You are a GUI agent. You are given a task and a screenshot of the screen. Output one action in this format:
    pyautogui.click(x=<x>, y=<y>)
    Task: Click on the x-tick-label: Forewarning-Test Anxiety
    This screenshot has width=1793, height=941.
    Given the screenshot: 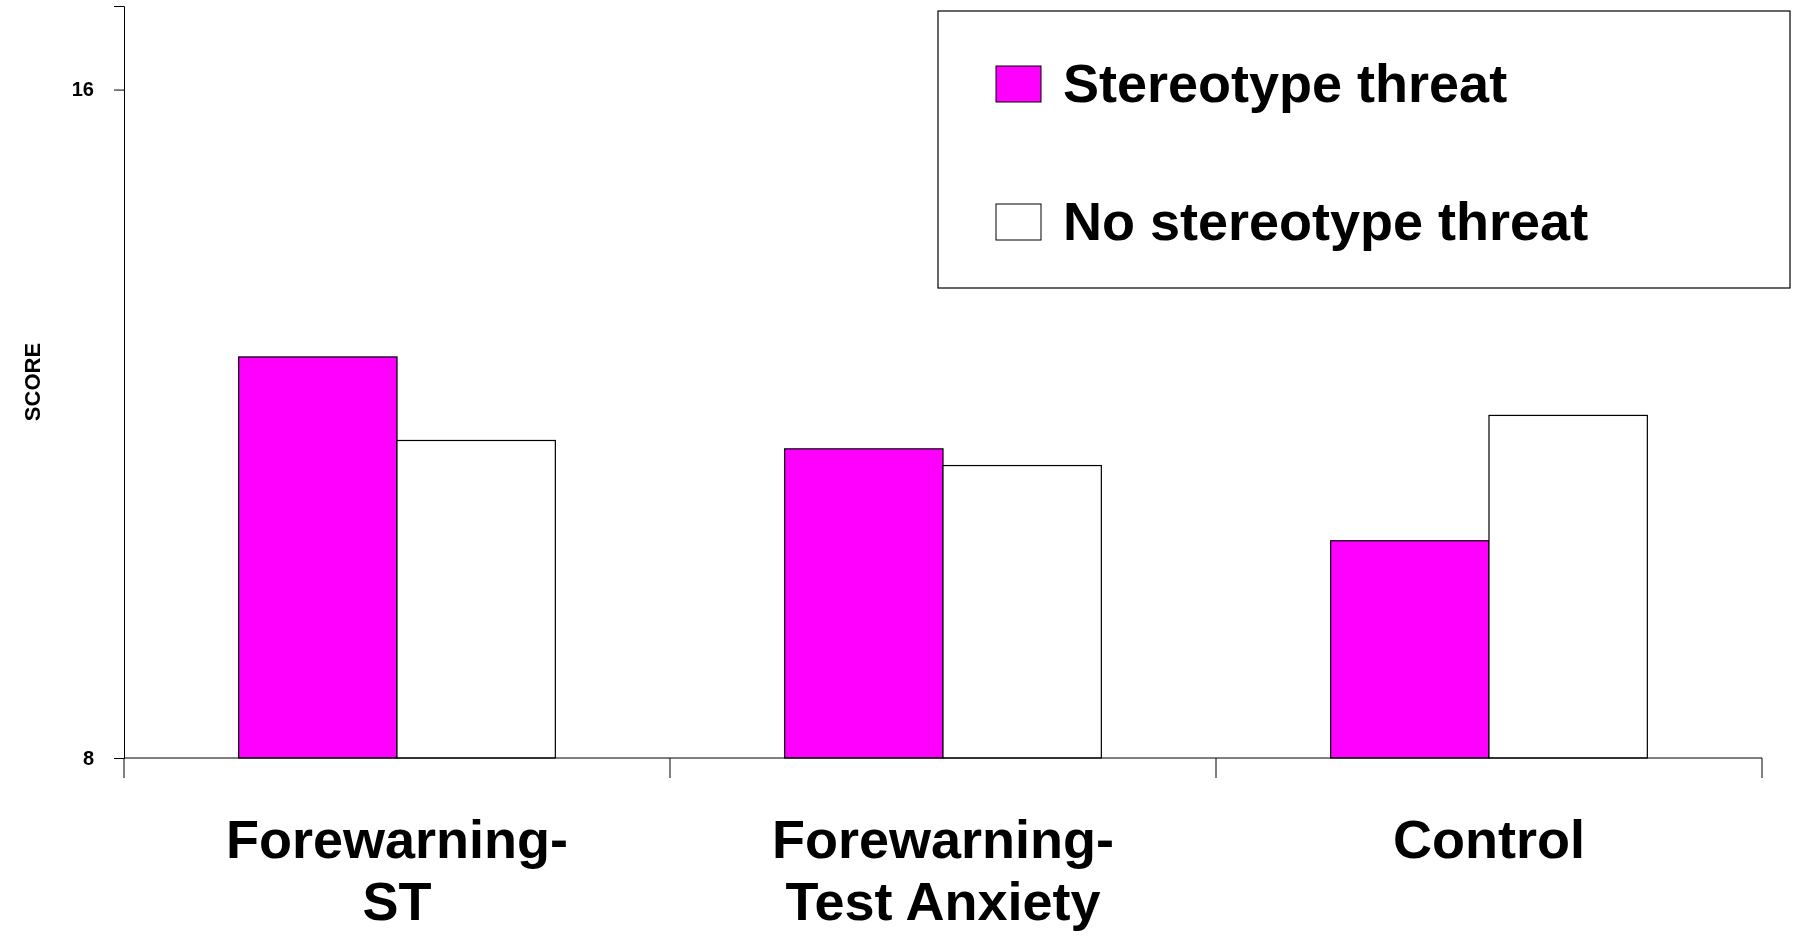 What is the action you would take?
    pyautogui.click(x=943, y=870)
    